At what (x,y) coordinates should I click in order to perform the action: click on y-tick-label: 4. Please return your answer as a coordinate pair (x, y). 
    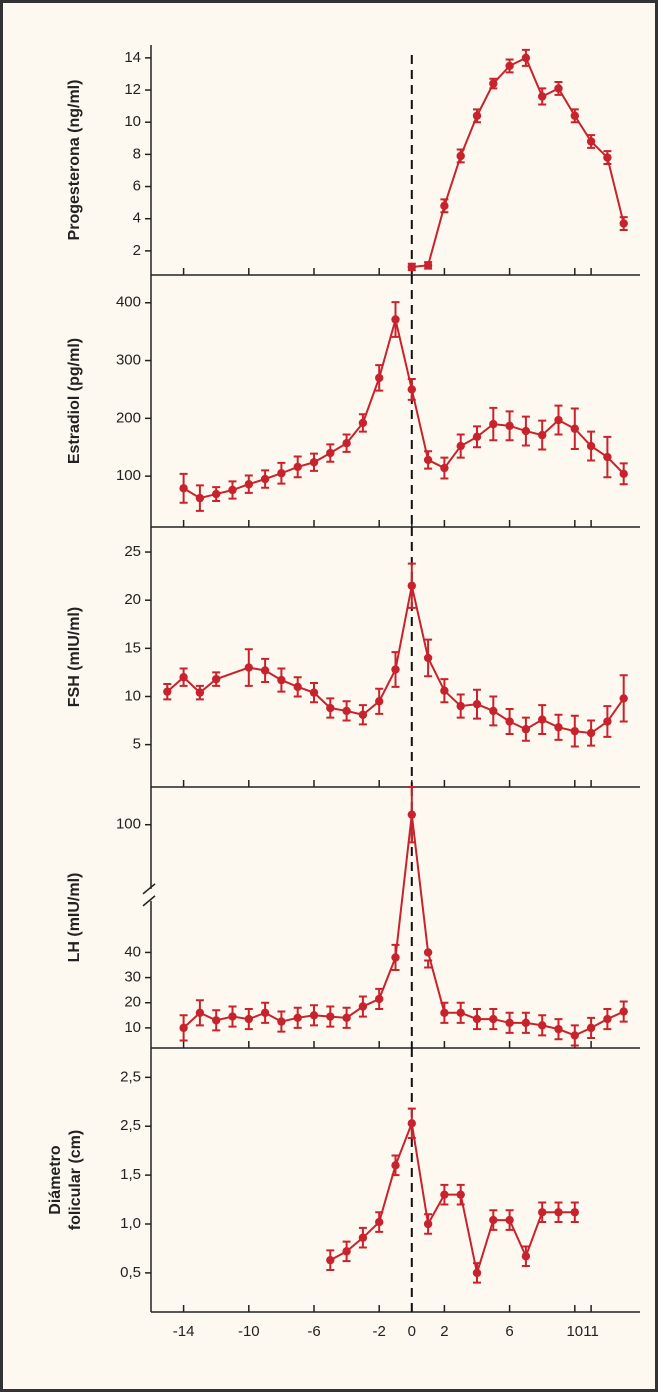
    Looking at the image, I should click on (137, 218).